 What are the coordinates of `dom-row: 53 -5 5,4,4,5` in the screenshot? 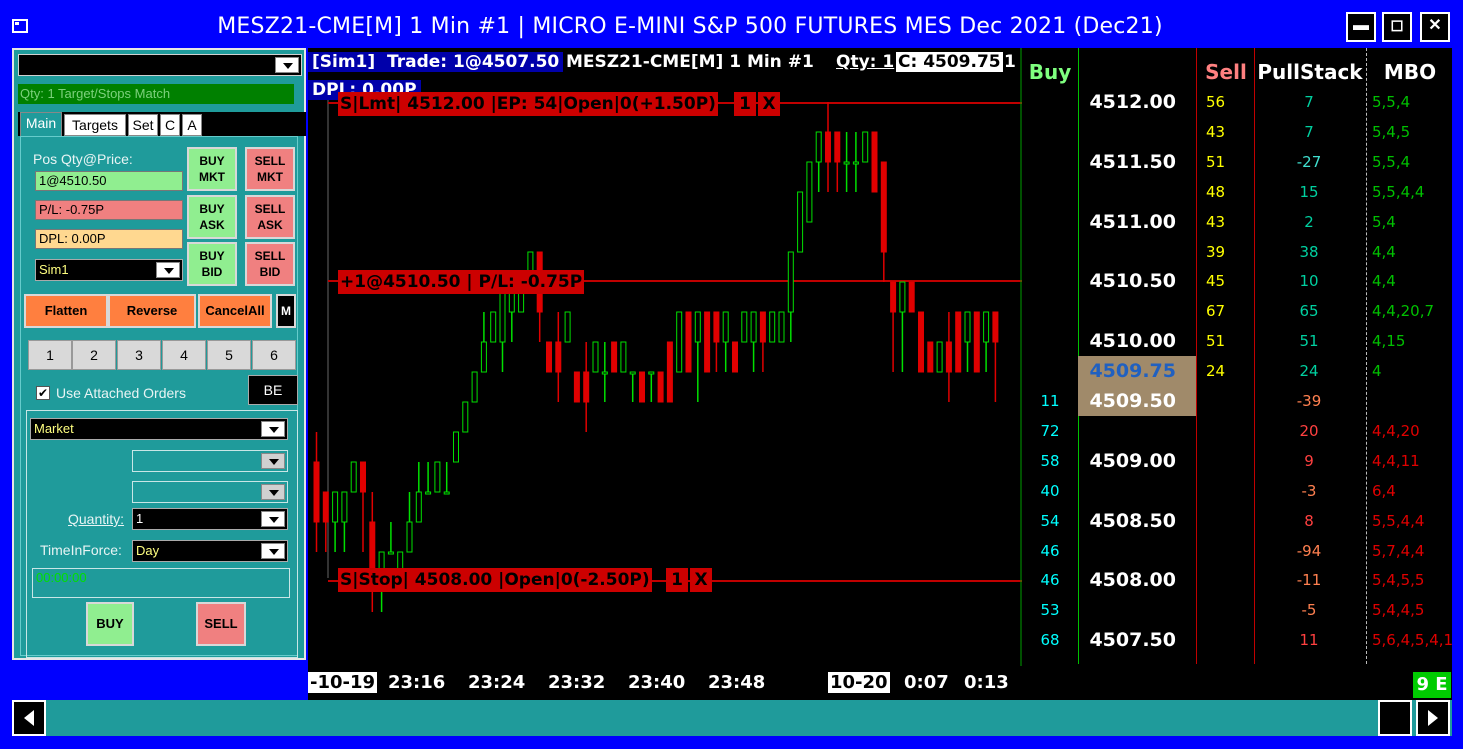 It's located at (1237, 610).